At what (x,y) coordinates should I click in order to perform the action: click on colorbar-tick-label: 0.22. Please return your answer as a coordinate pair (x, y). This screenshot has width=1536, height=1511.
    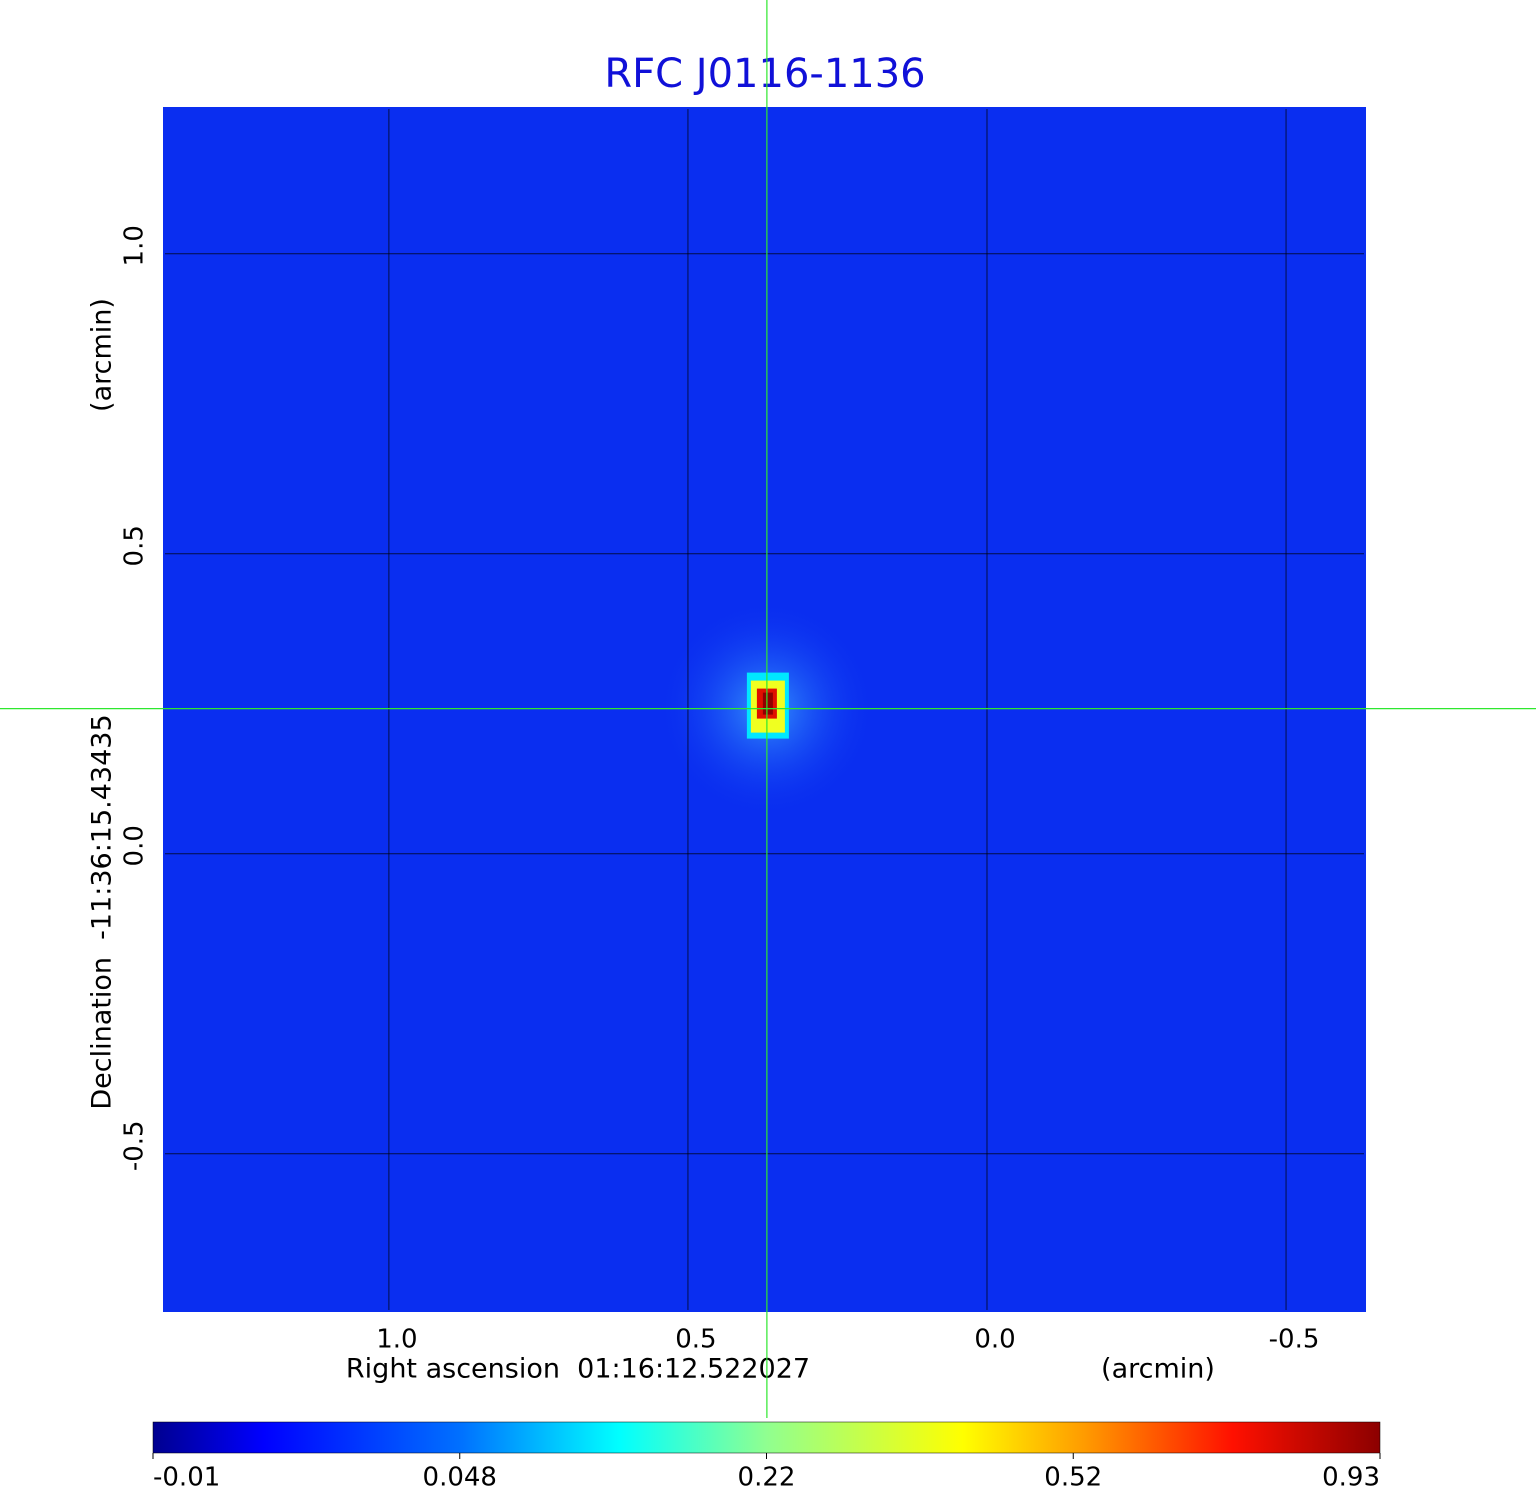
    Looking at the image, I should click on (767, 1478).